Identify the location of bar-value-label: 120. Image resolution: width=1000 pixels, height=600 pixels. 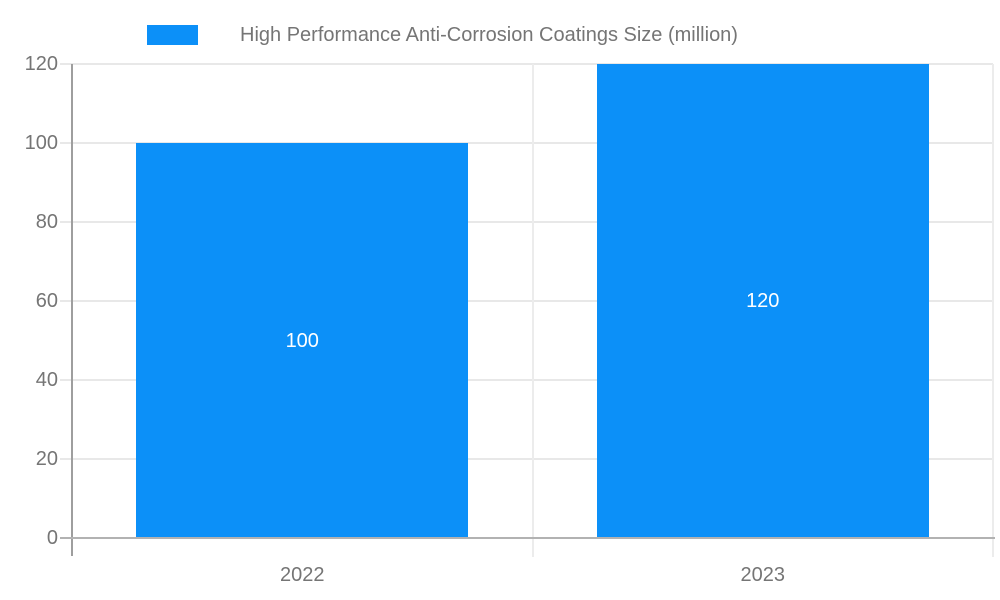
(763, 301).